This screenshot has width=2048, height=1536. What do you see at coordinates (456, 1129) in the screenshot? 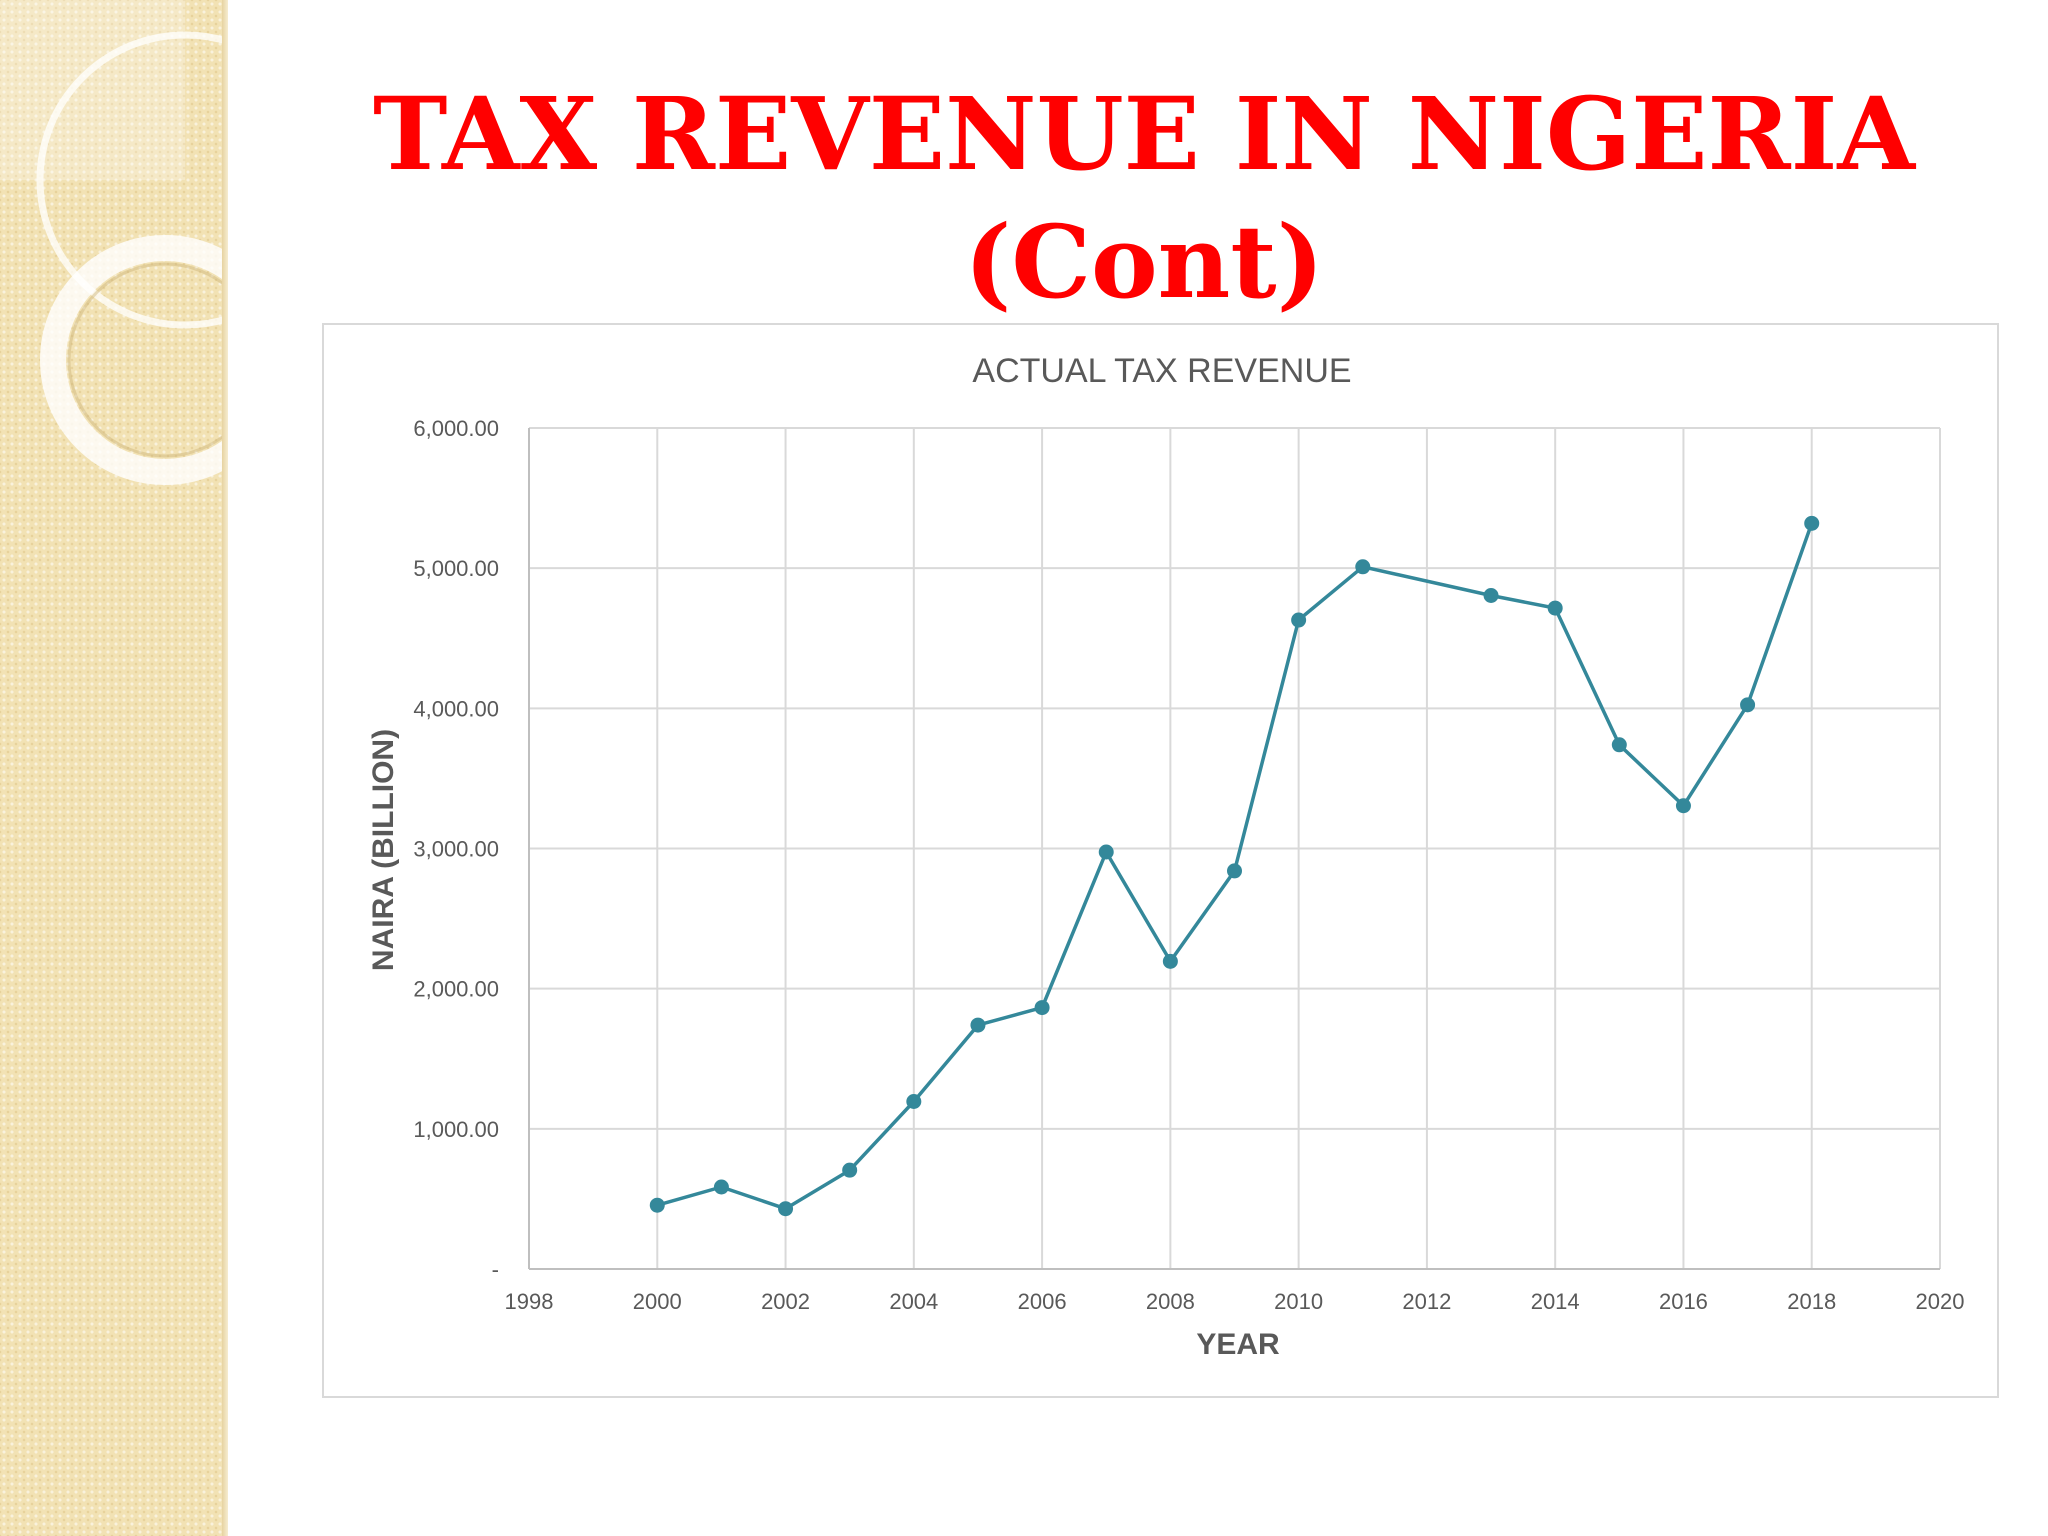
I see `y-tick-label: 1,000.00` at bounding box center [456, 1129].